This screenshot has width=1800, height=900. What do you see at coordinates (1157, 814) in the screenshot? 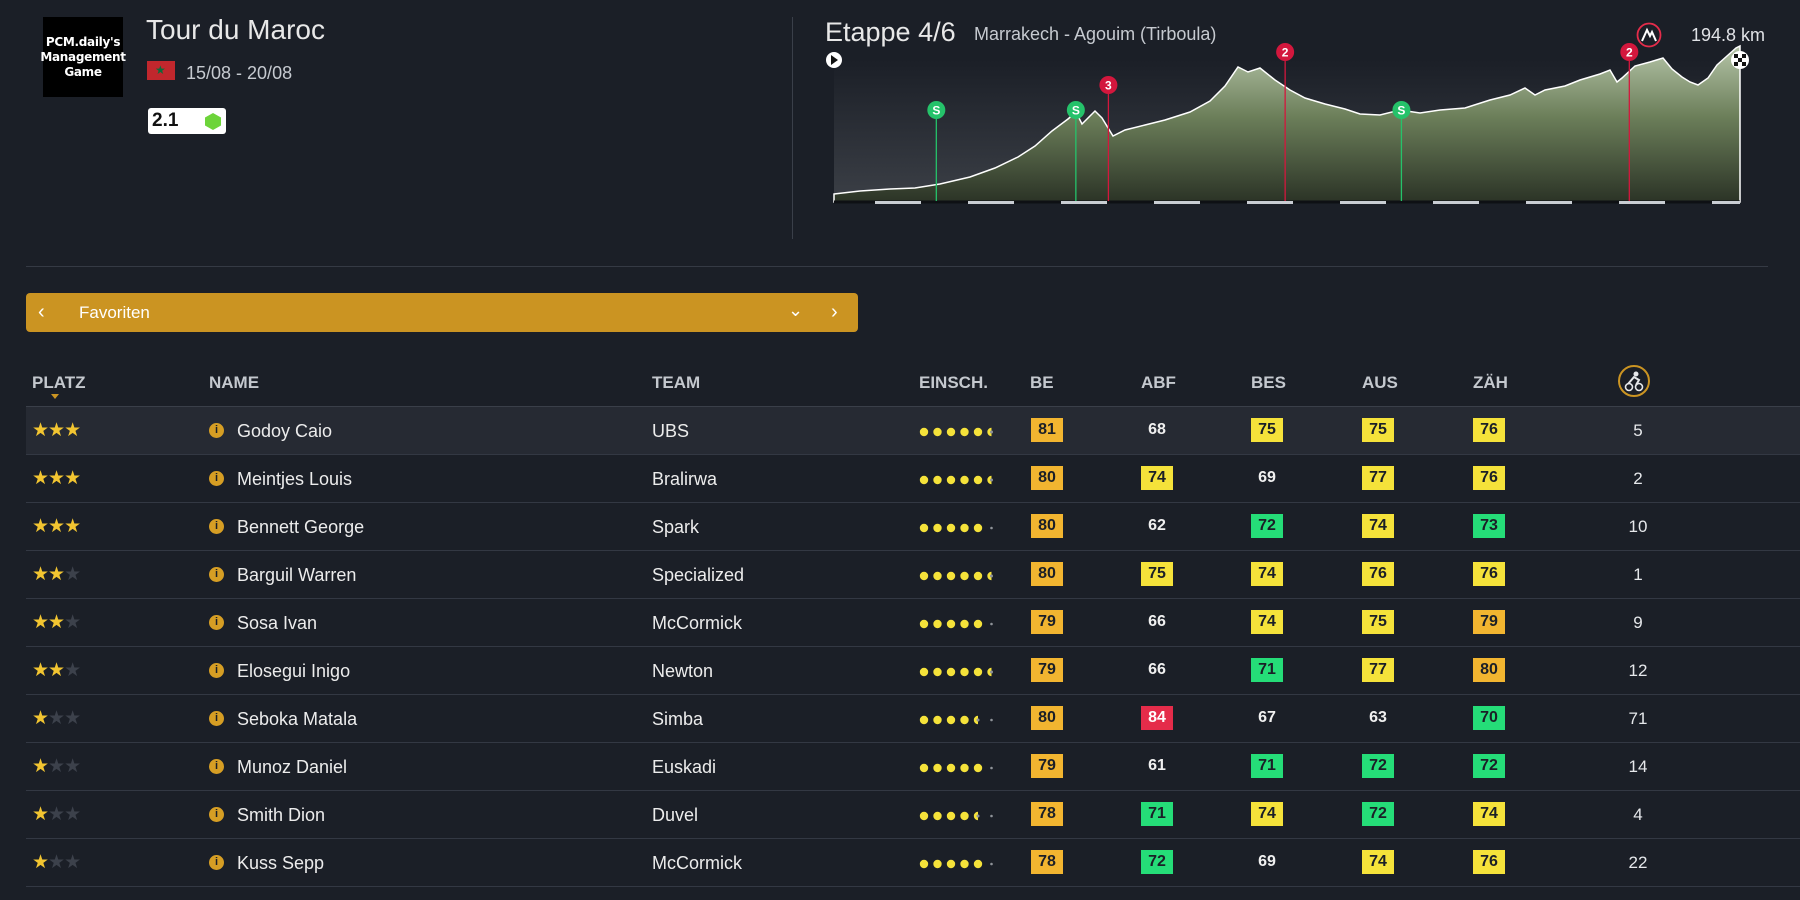
I see `stat-abf: 71` at bounding box center [1157, 814].